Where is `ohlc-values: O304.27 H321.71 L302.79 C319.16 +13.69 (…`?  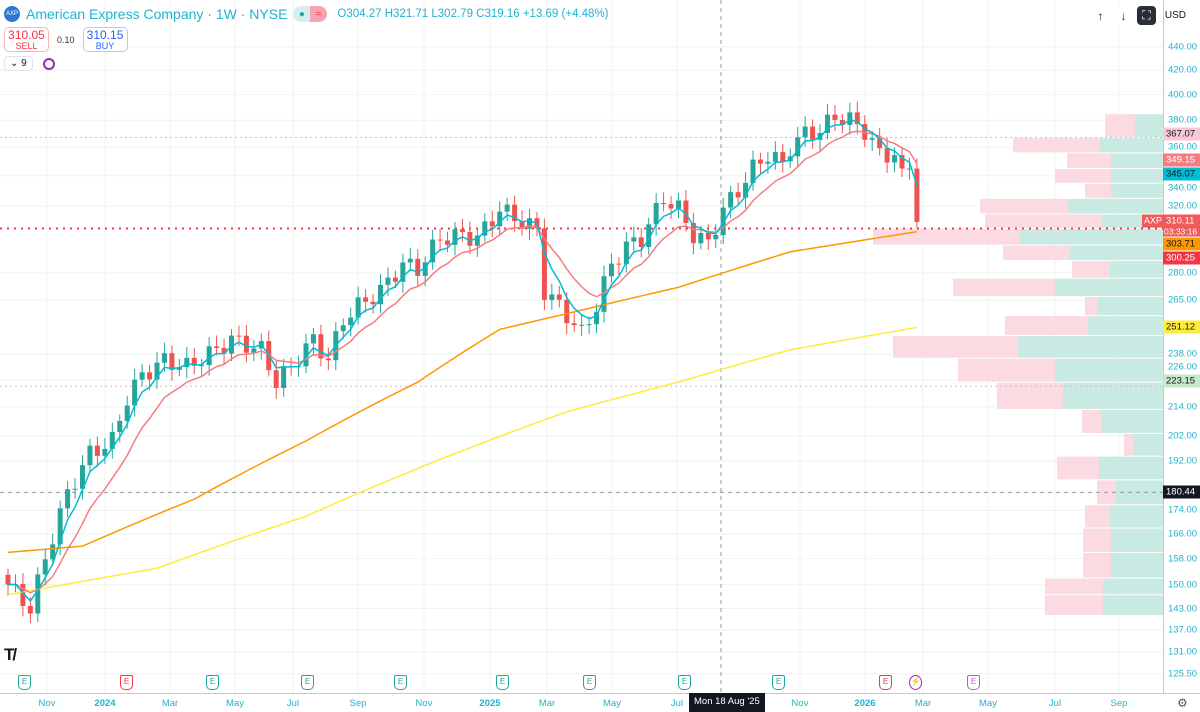
ohlc-values: O304.27 H321.71 L302.79 C319.16 +13.69 (… is located at coordinates (473, 14).